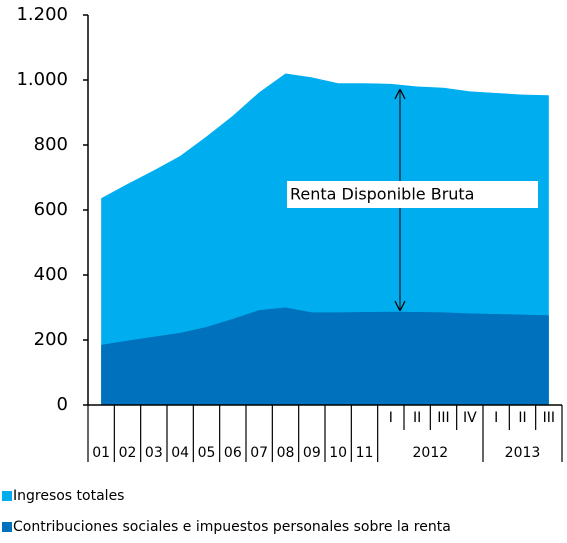 Image resolution: width=567 pixels, height=543 pixels. I want to click on y-tick-label: 800, so click(51, 144).